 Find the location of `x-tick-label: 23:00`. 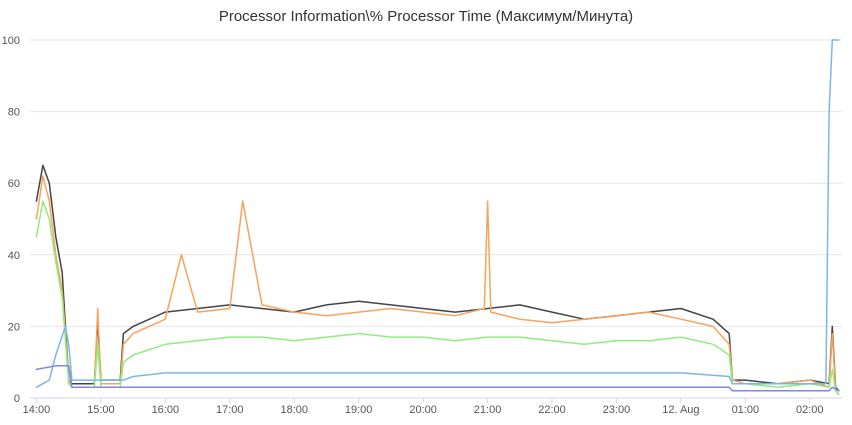

x-tick-label: 23:00 is located at coordinates (617, 410).